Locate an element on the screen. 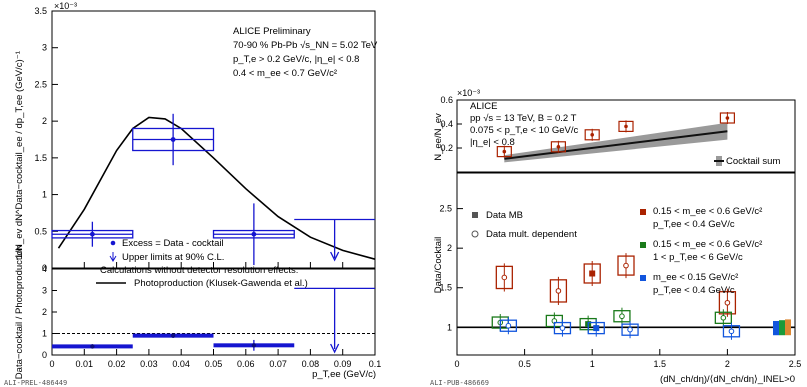 This screenshot has height=387, width=807. panel-d-xtick-label: 0.5 is located at coordinates (524, 364).